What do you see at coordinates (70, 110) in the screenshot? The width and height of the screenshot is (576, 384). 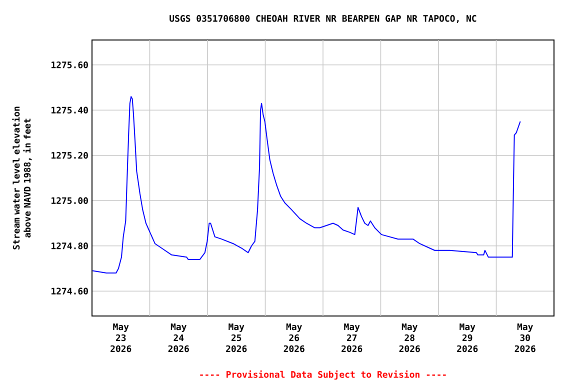 I see `y-tick-label: 1275.40` at bounding box center [70, 110].